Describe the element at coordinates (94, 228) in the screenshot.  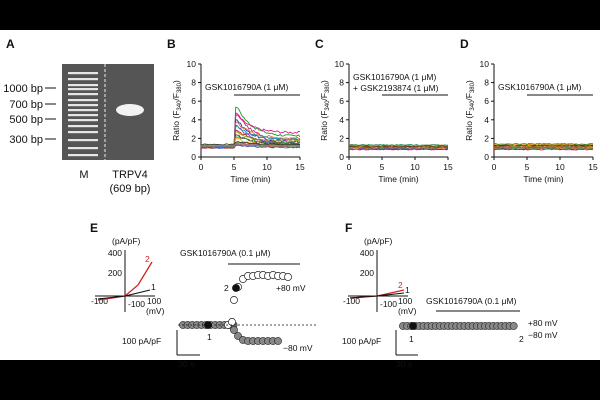
I see `panel-e-letter: E` at that location.